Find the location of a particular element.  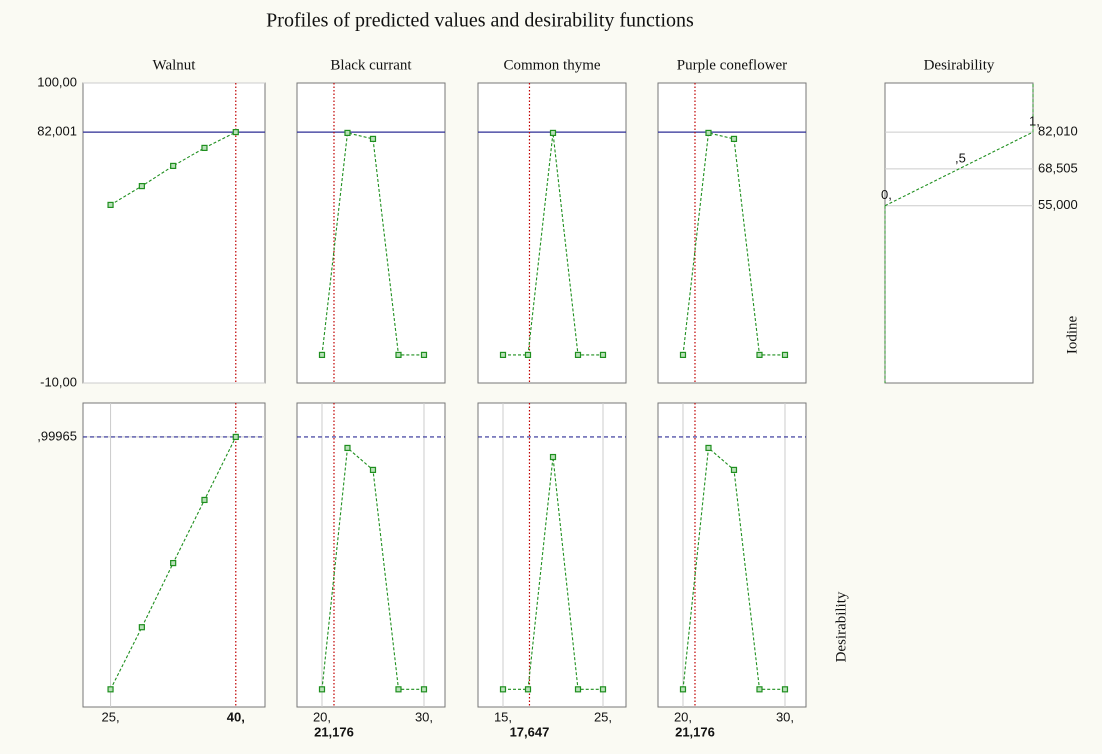

x-tick-label: 15, is located at coordinates (503, 716).